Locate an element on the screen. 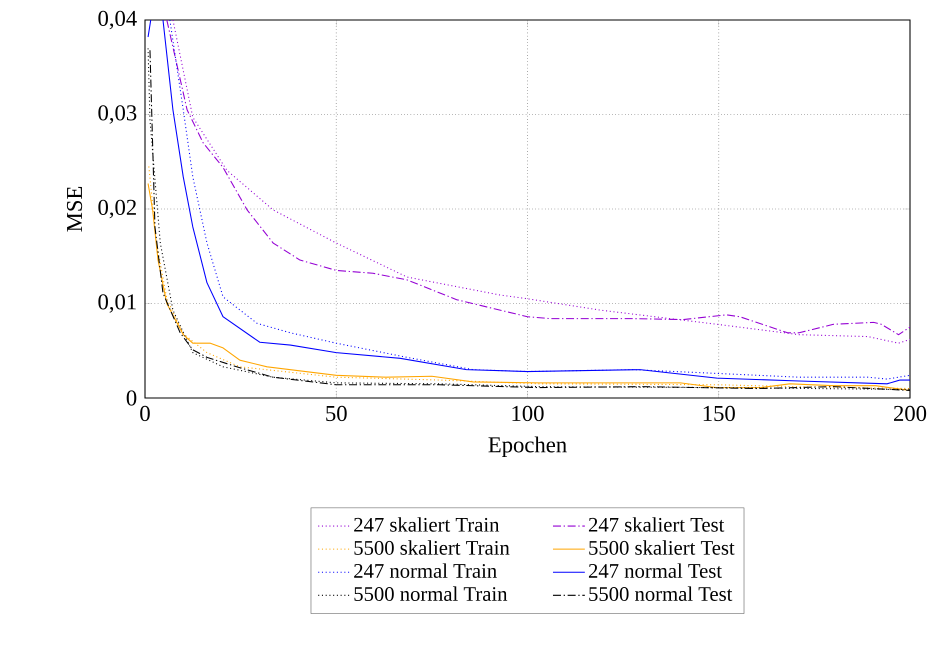 The height and width of the screenshot is (652, 933). x-tick-label: 0 is located at coordinates (145, 414).